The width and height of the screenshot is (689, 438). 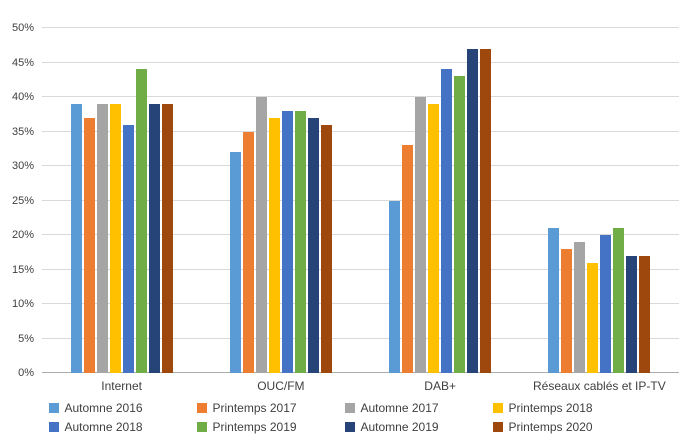 What do you see at coordinates (103, 408) in the screenshot?
I see `legend-label: Automne 2016` at bounding box center [103, 408].